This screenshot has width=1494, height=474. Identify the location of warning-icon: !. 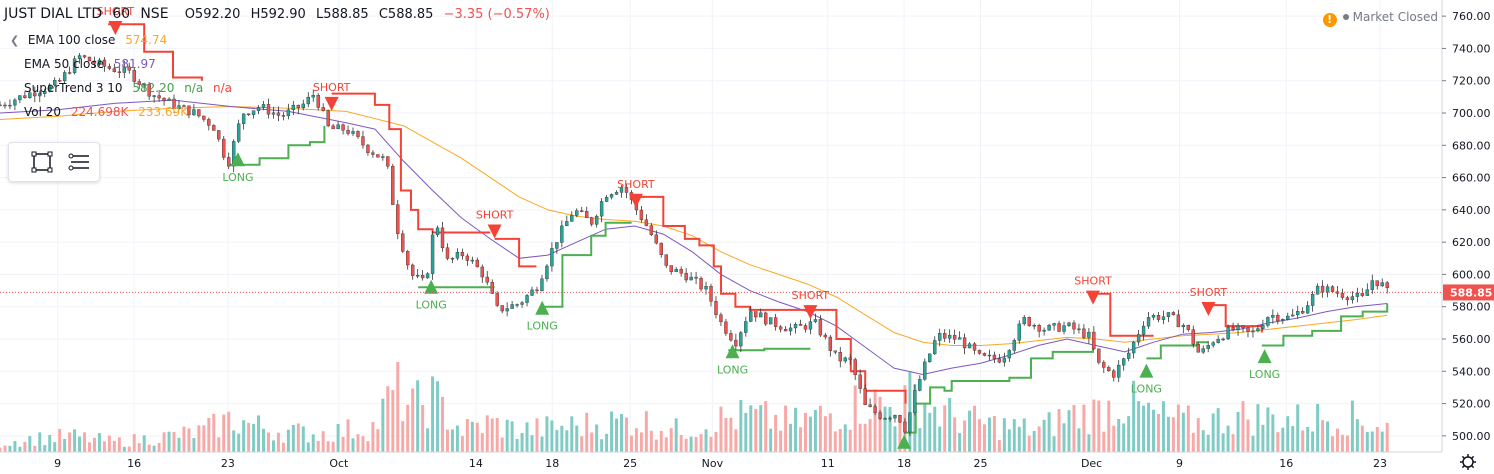
(1329, 20).